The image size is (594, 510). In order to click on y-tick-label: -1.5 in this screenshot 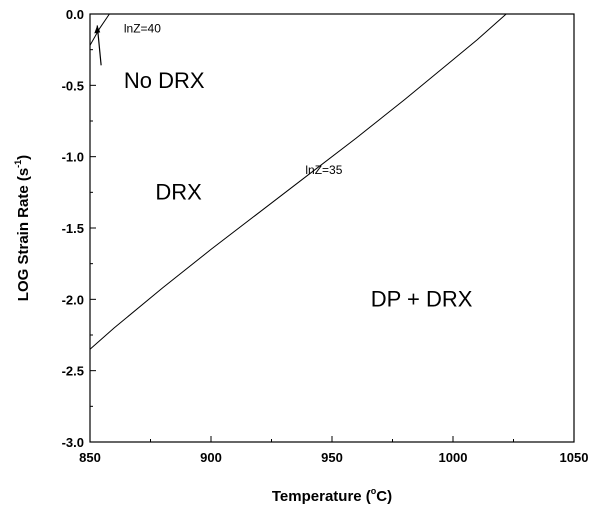, I will do `click(73, 228)`.